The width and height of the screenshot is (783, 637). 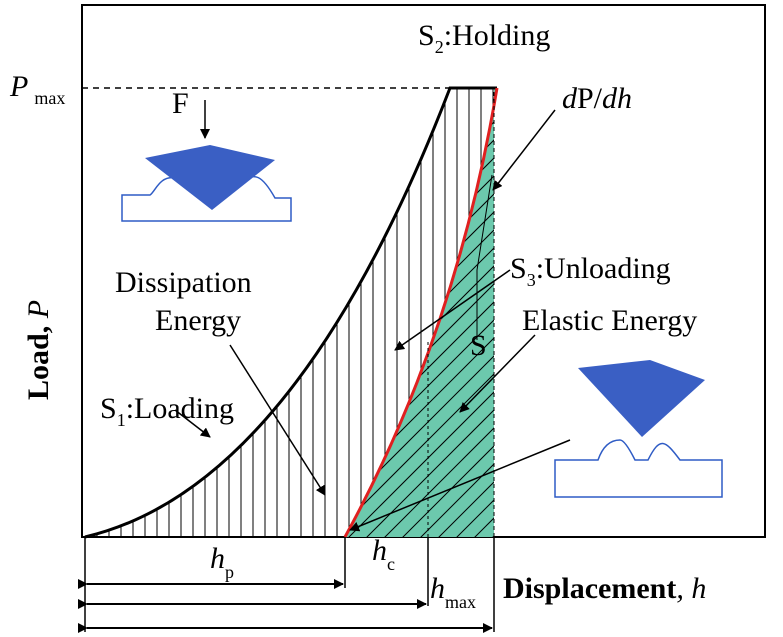 I want to click on slope-triangle, so click(x=484, y=257).